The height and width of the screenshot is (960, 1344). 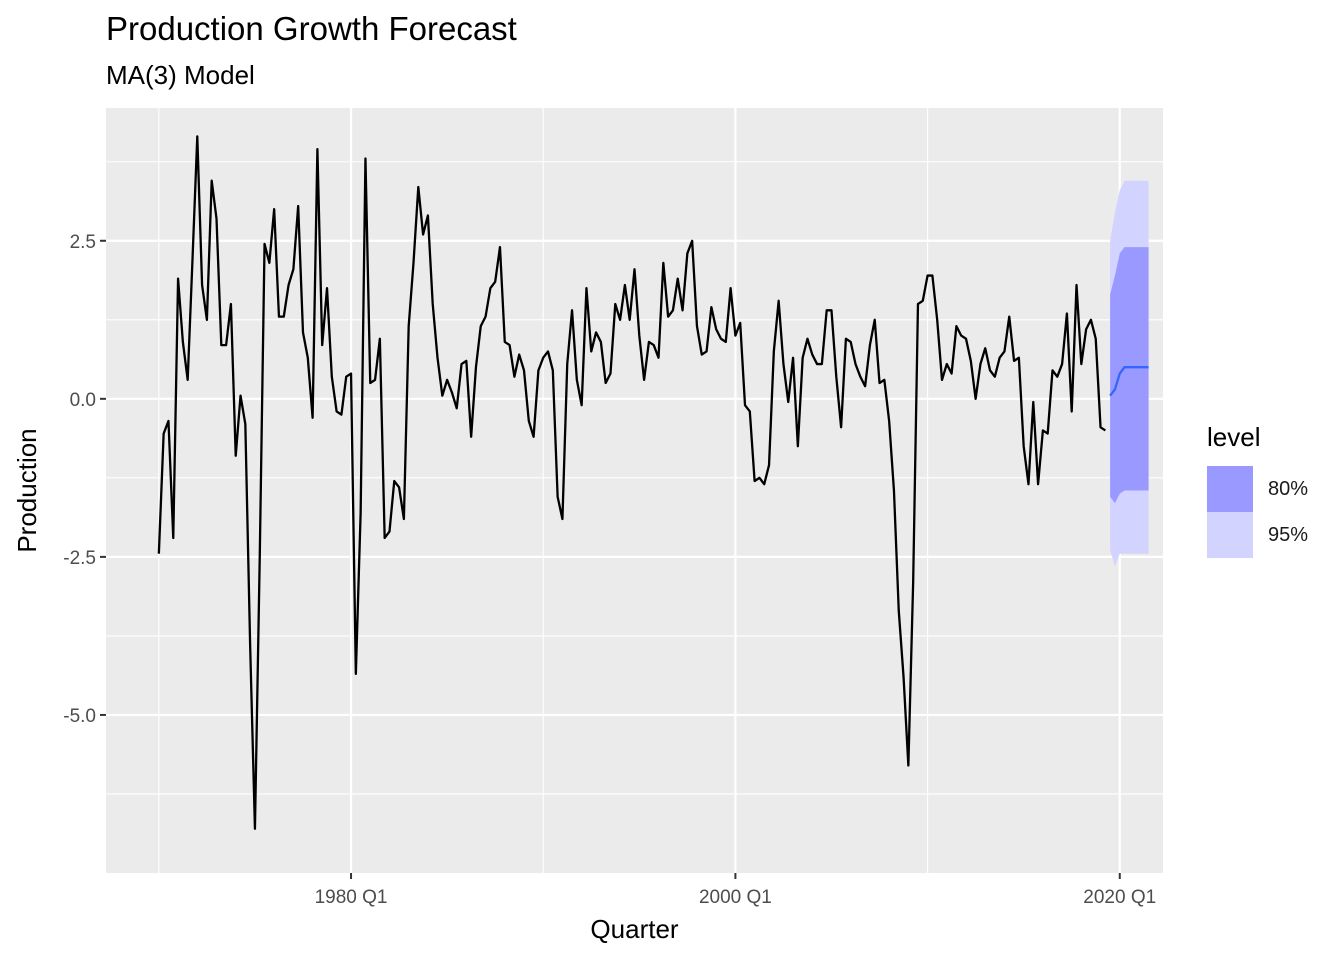 What do you see at coordinates (1129, 381) in the screenshot?
I see `forecast-mean-line` at bounding box center [1129, 381].